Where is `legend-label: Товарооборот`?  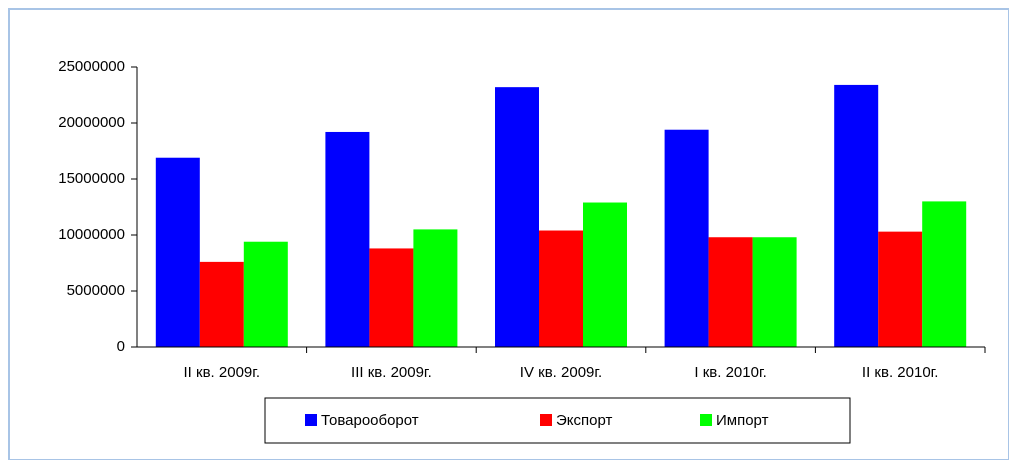
legend-label: Товарооборот is located at coordinates (370, 420).